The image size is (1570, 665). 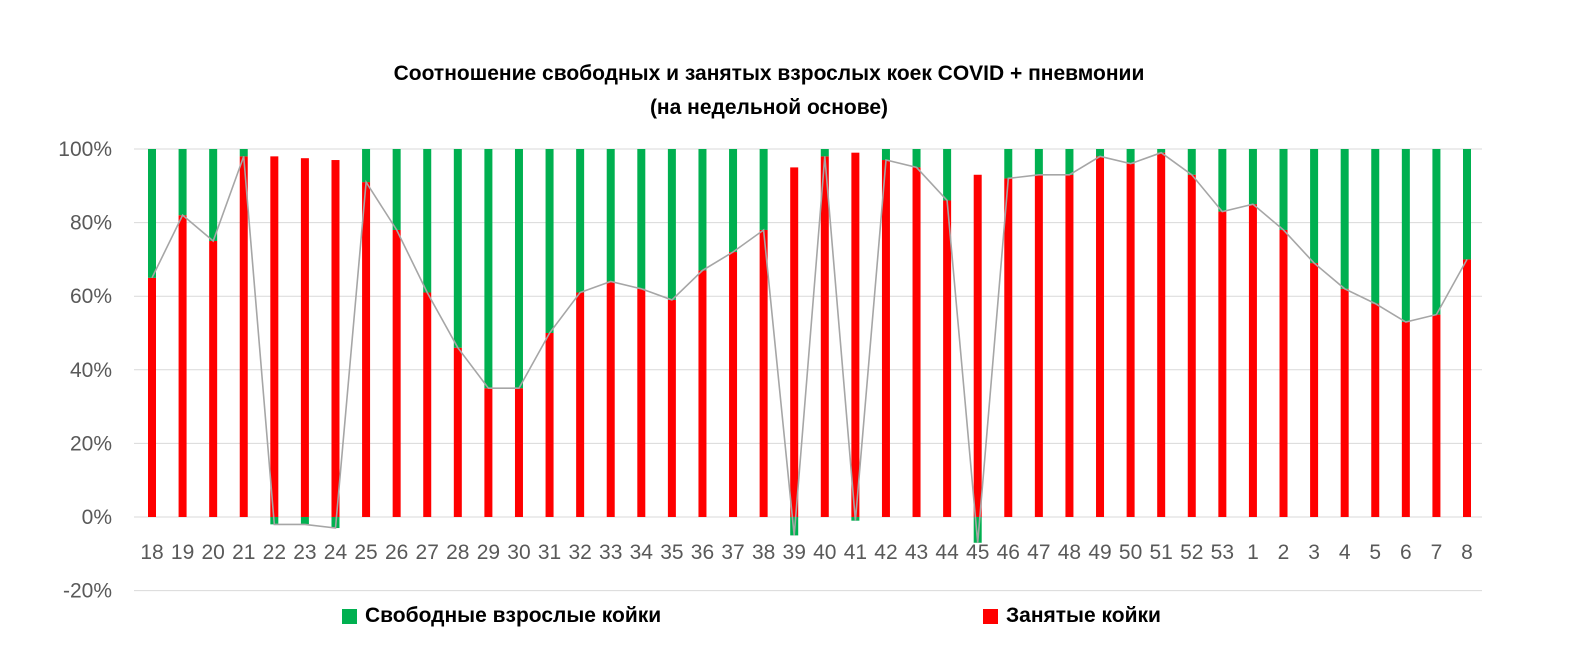 What do you see at coordinates (91, 223) in the screenshot?
I see `y-tick-label: 80%` at bounding box center [91, 223].